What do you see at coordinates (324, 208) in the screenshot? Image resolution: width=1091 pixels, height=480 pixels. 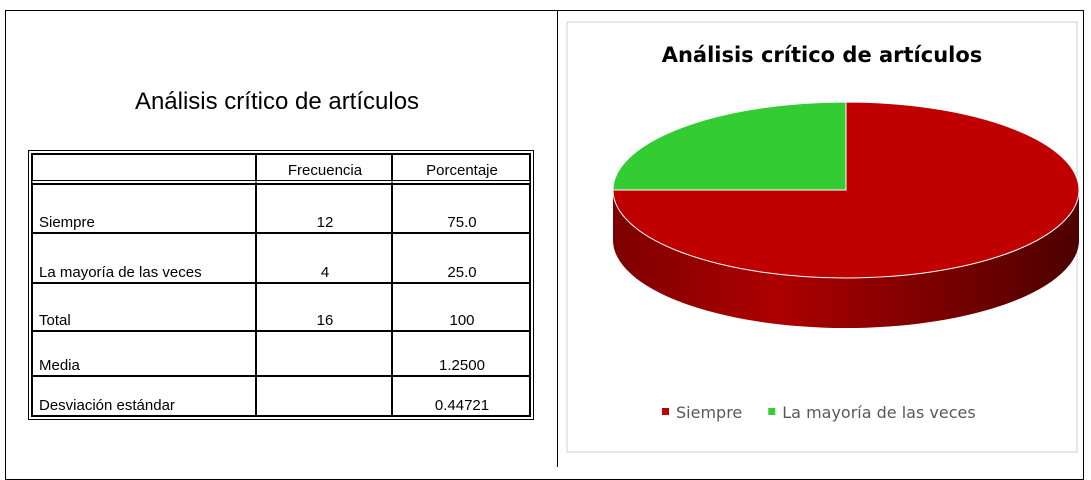 I see `cell: 12` at bounding box center [324, 208].